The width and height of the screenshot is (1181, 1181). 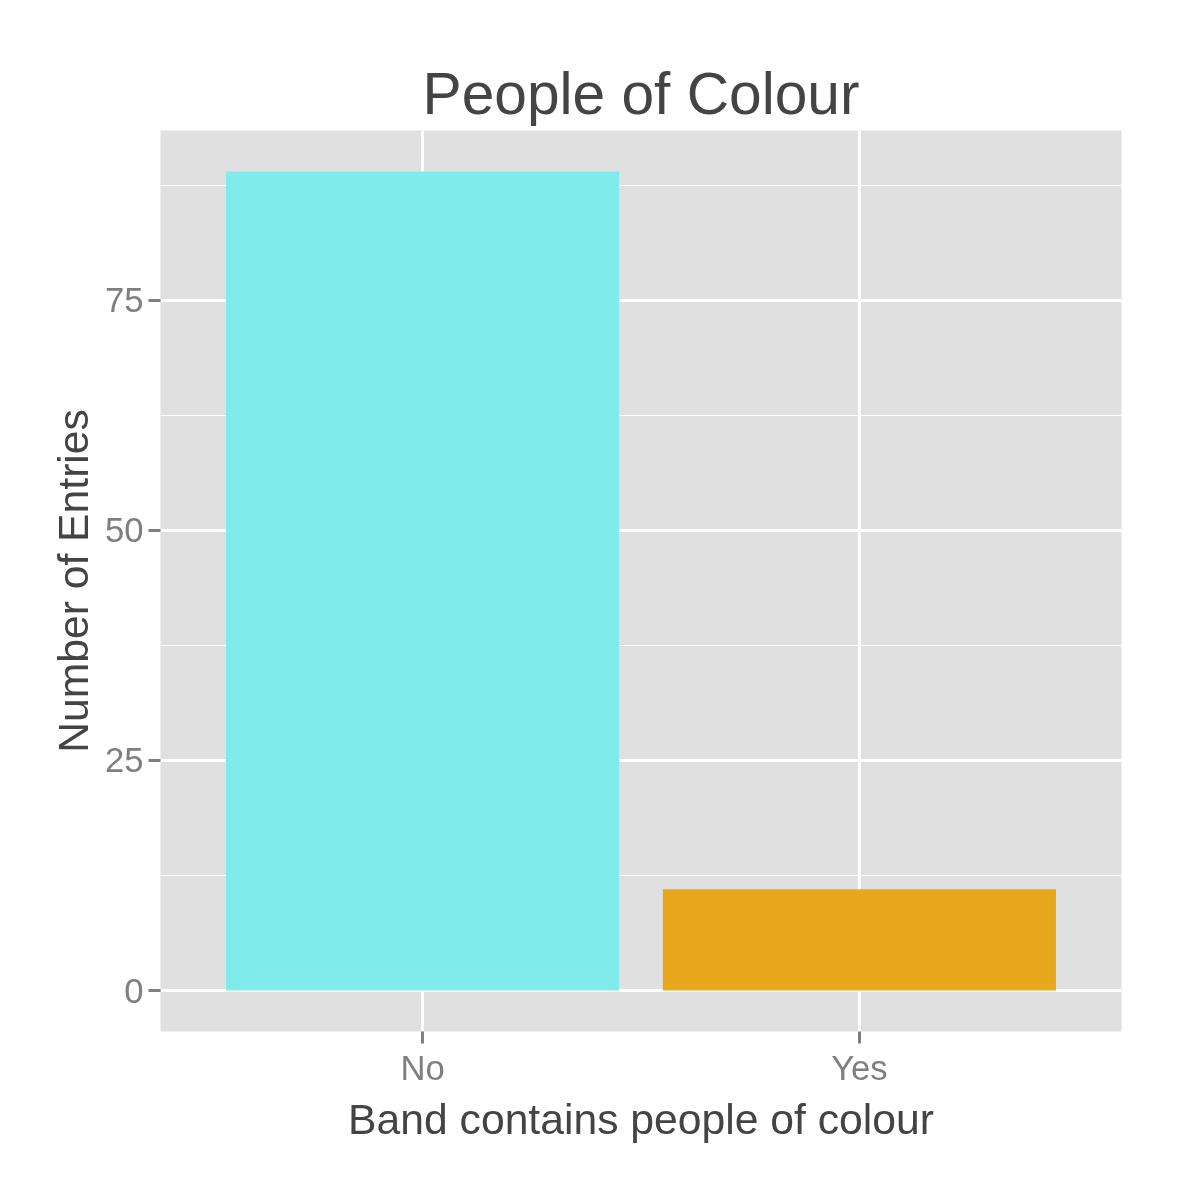 I want to click on x-tick-label: Yes, so click(x=859, y=1067).